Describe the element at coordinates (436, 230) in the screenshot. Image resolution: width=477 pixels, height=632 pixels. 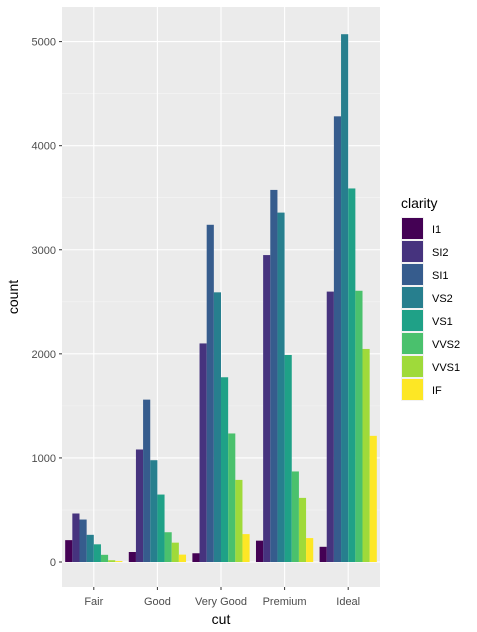
I see `legend-label-i1: I1` at that location.